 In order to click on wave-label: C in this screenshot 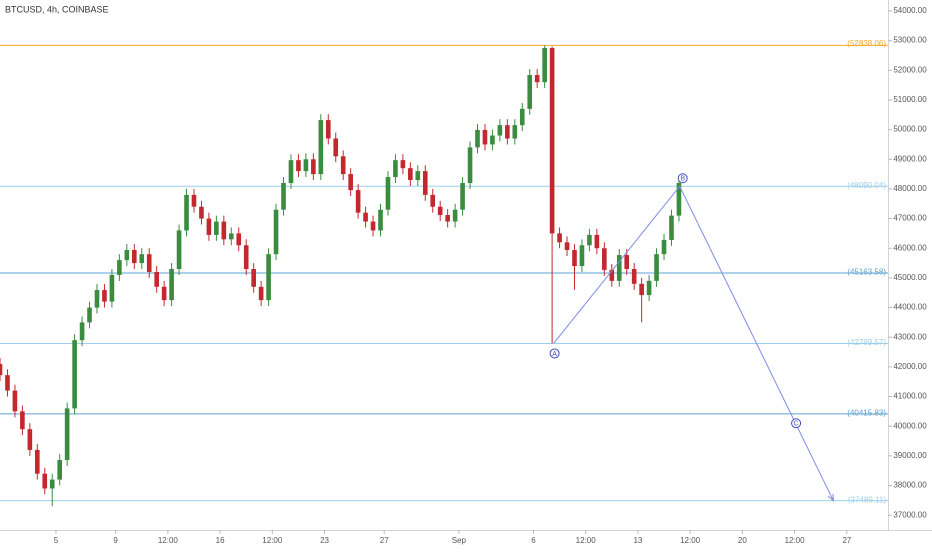, I will do `click(796, 424)`.